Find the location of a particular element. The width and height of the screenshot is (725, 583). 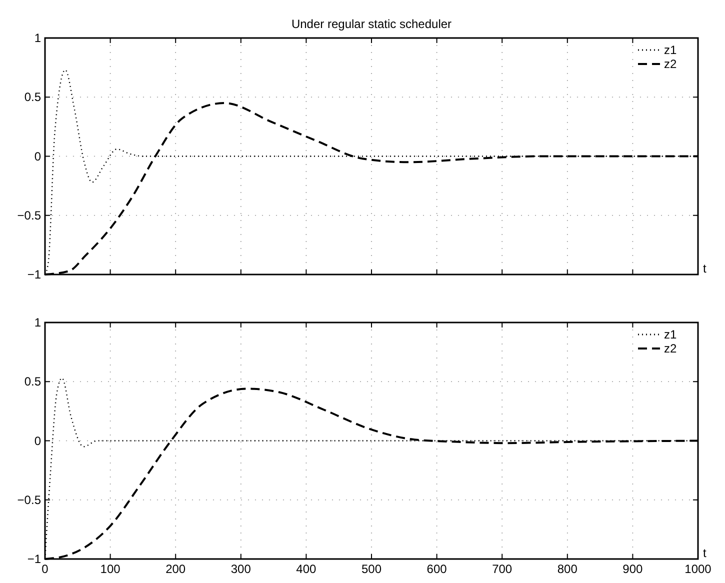

x-tick-label: 100 is located at coordinates (110, 569).